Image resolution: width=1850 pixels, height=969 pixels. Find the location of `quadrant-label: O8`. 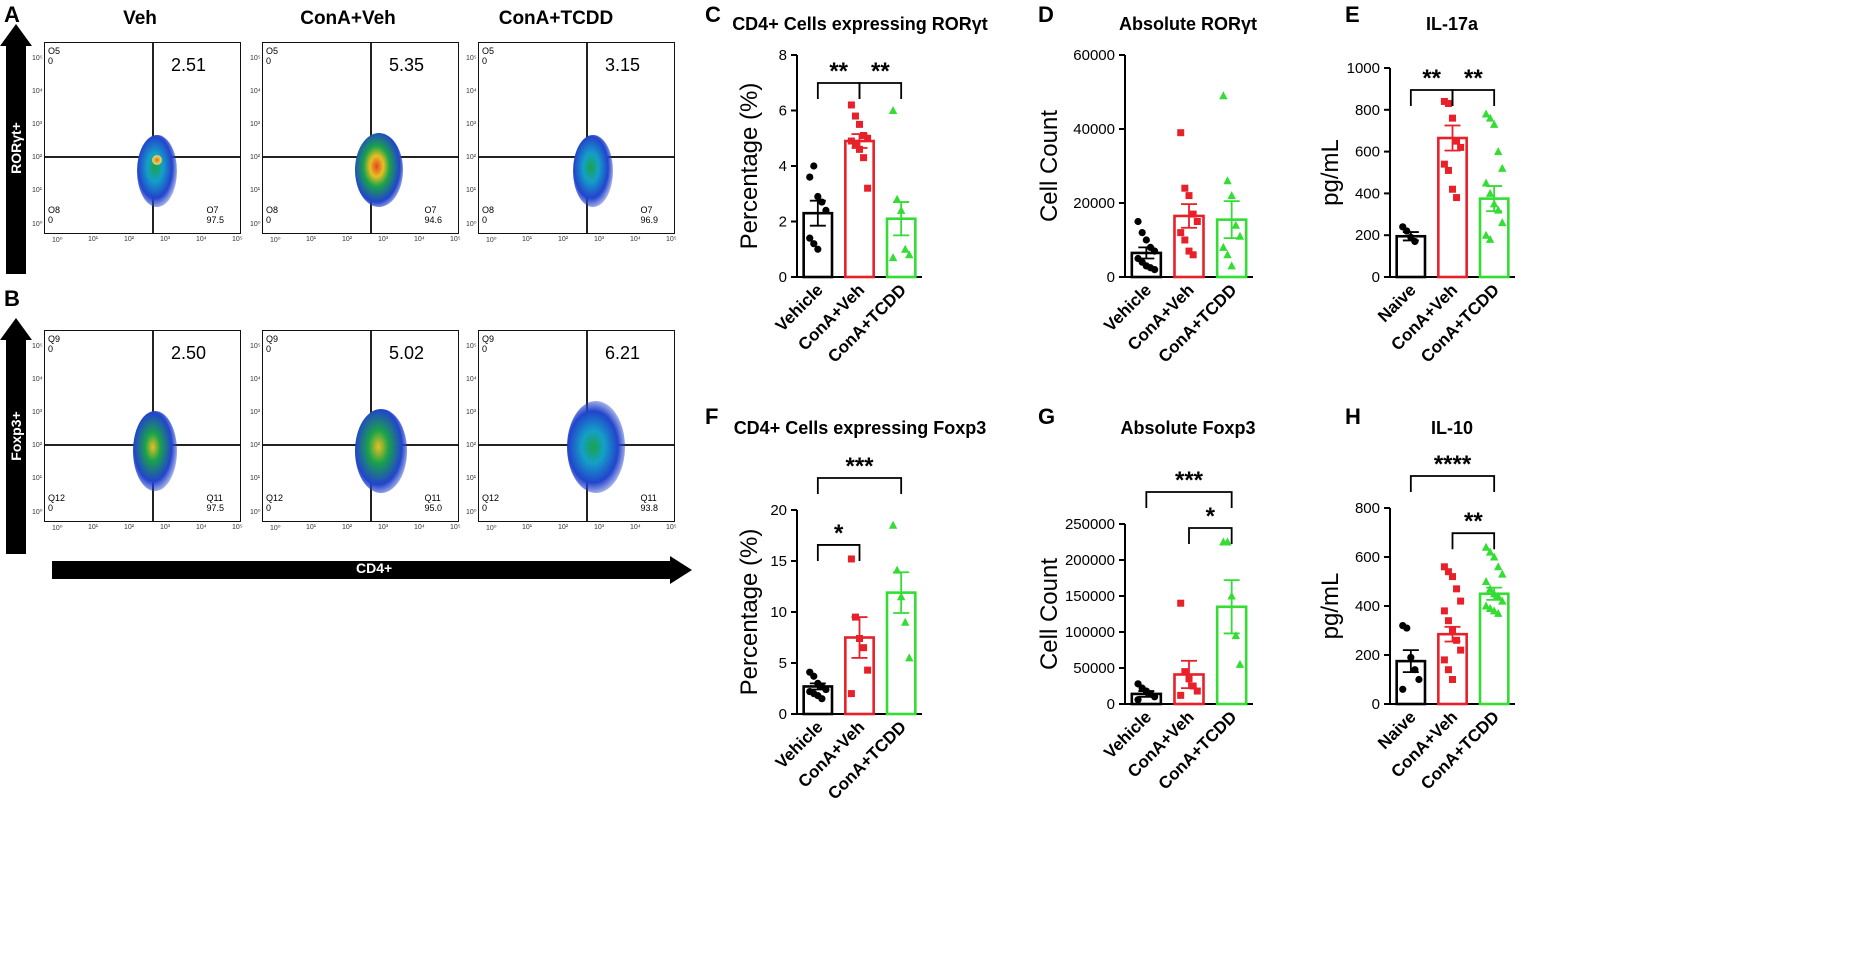

quadrant-label: O8 is located at coordinates (488, 210).